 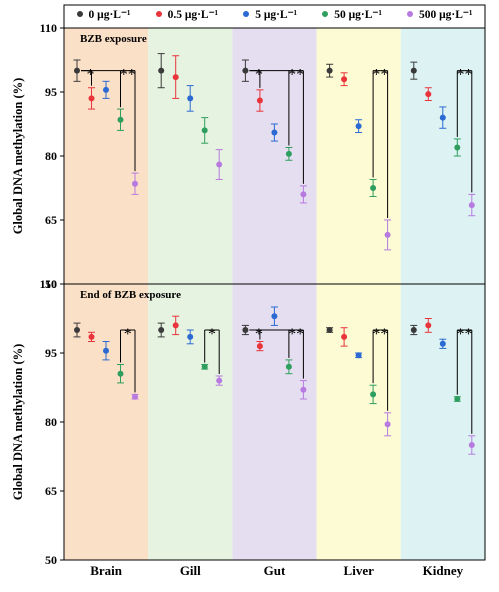 What do you see at coordinates (275, 570) in the screenshot?
I see `x-tick-label: Gut` at bounding box center [275, 570].